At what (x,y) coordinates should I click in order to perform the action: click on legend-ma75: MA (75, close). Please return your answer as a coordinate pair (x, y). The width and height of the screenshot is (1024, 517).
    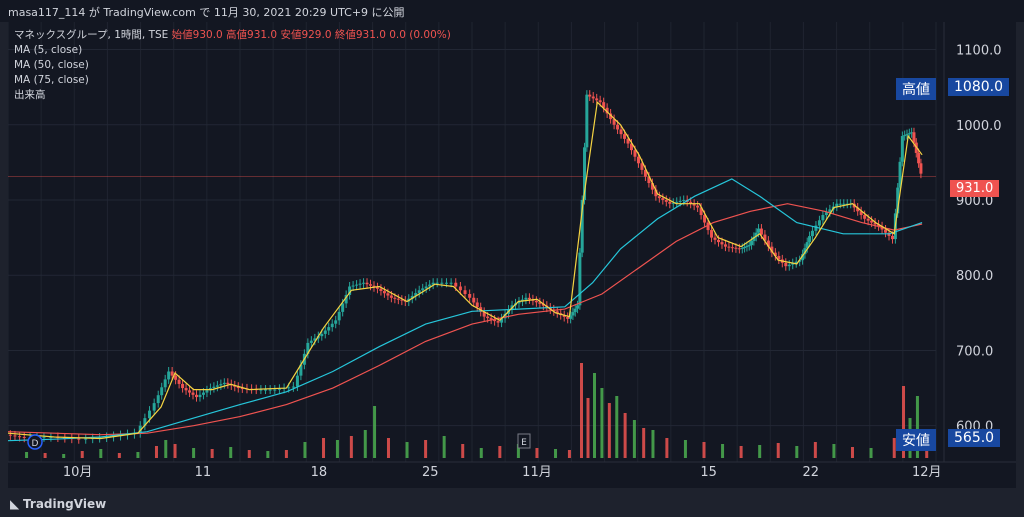
    Looking at the image, I should click on (51, 80).